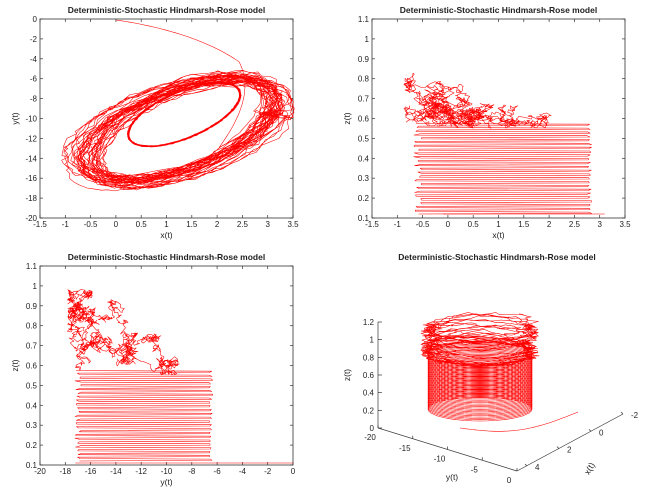 Image resolution: width=647 pixels, height=491 pixels. What do you see at coordinates (32, 326) in the screenshot?
I see `y-tick-label: 0.8` at bounding box center [32, 326].